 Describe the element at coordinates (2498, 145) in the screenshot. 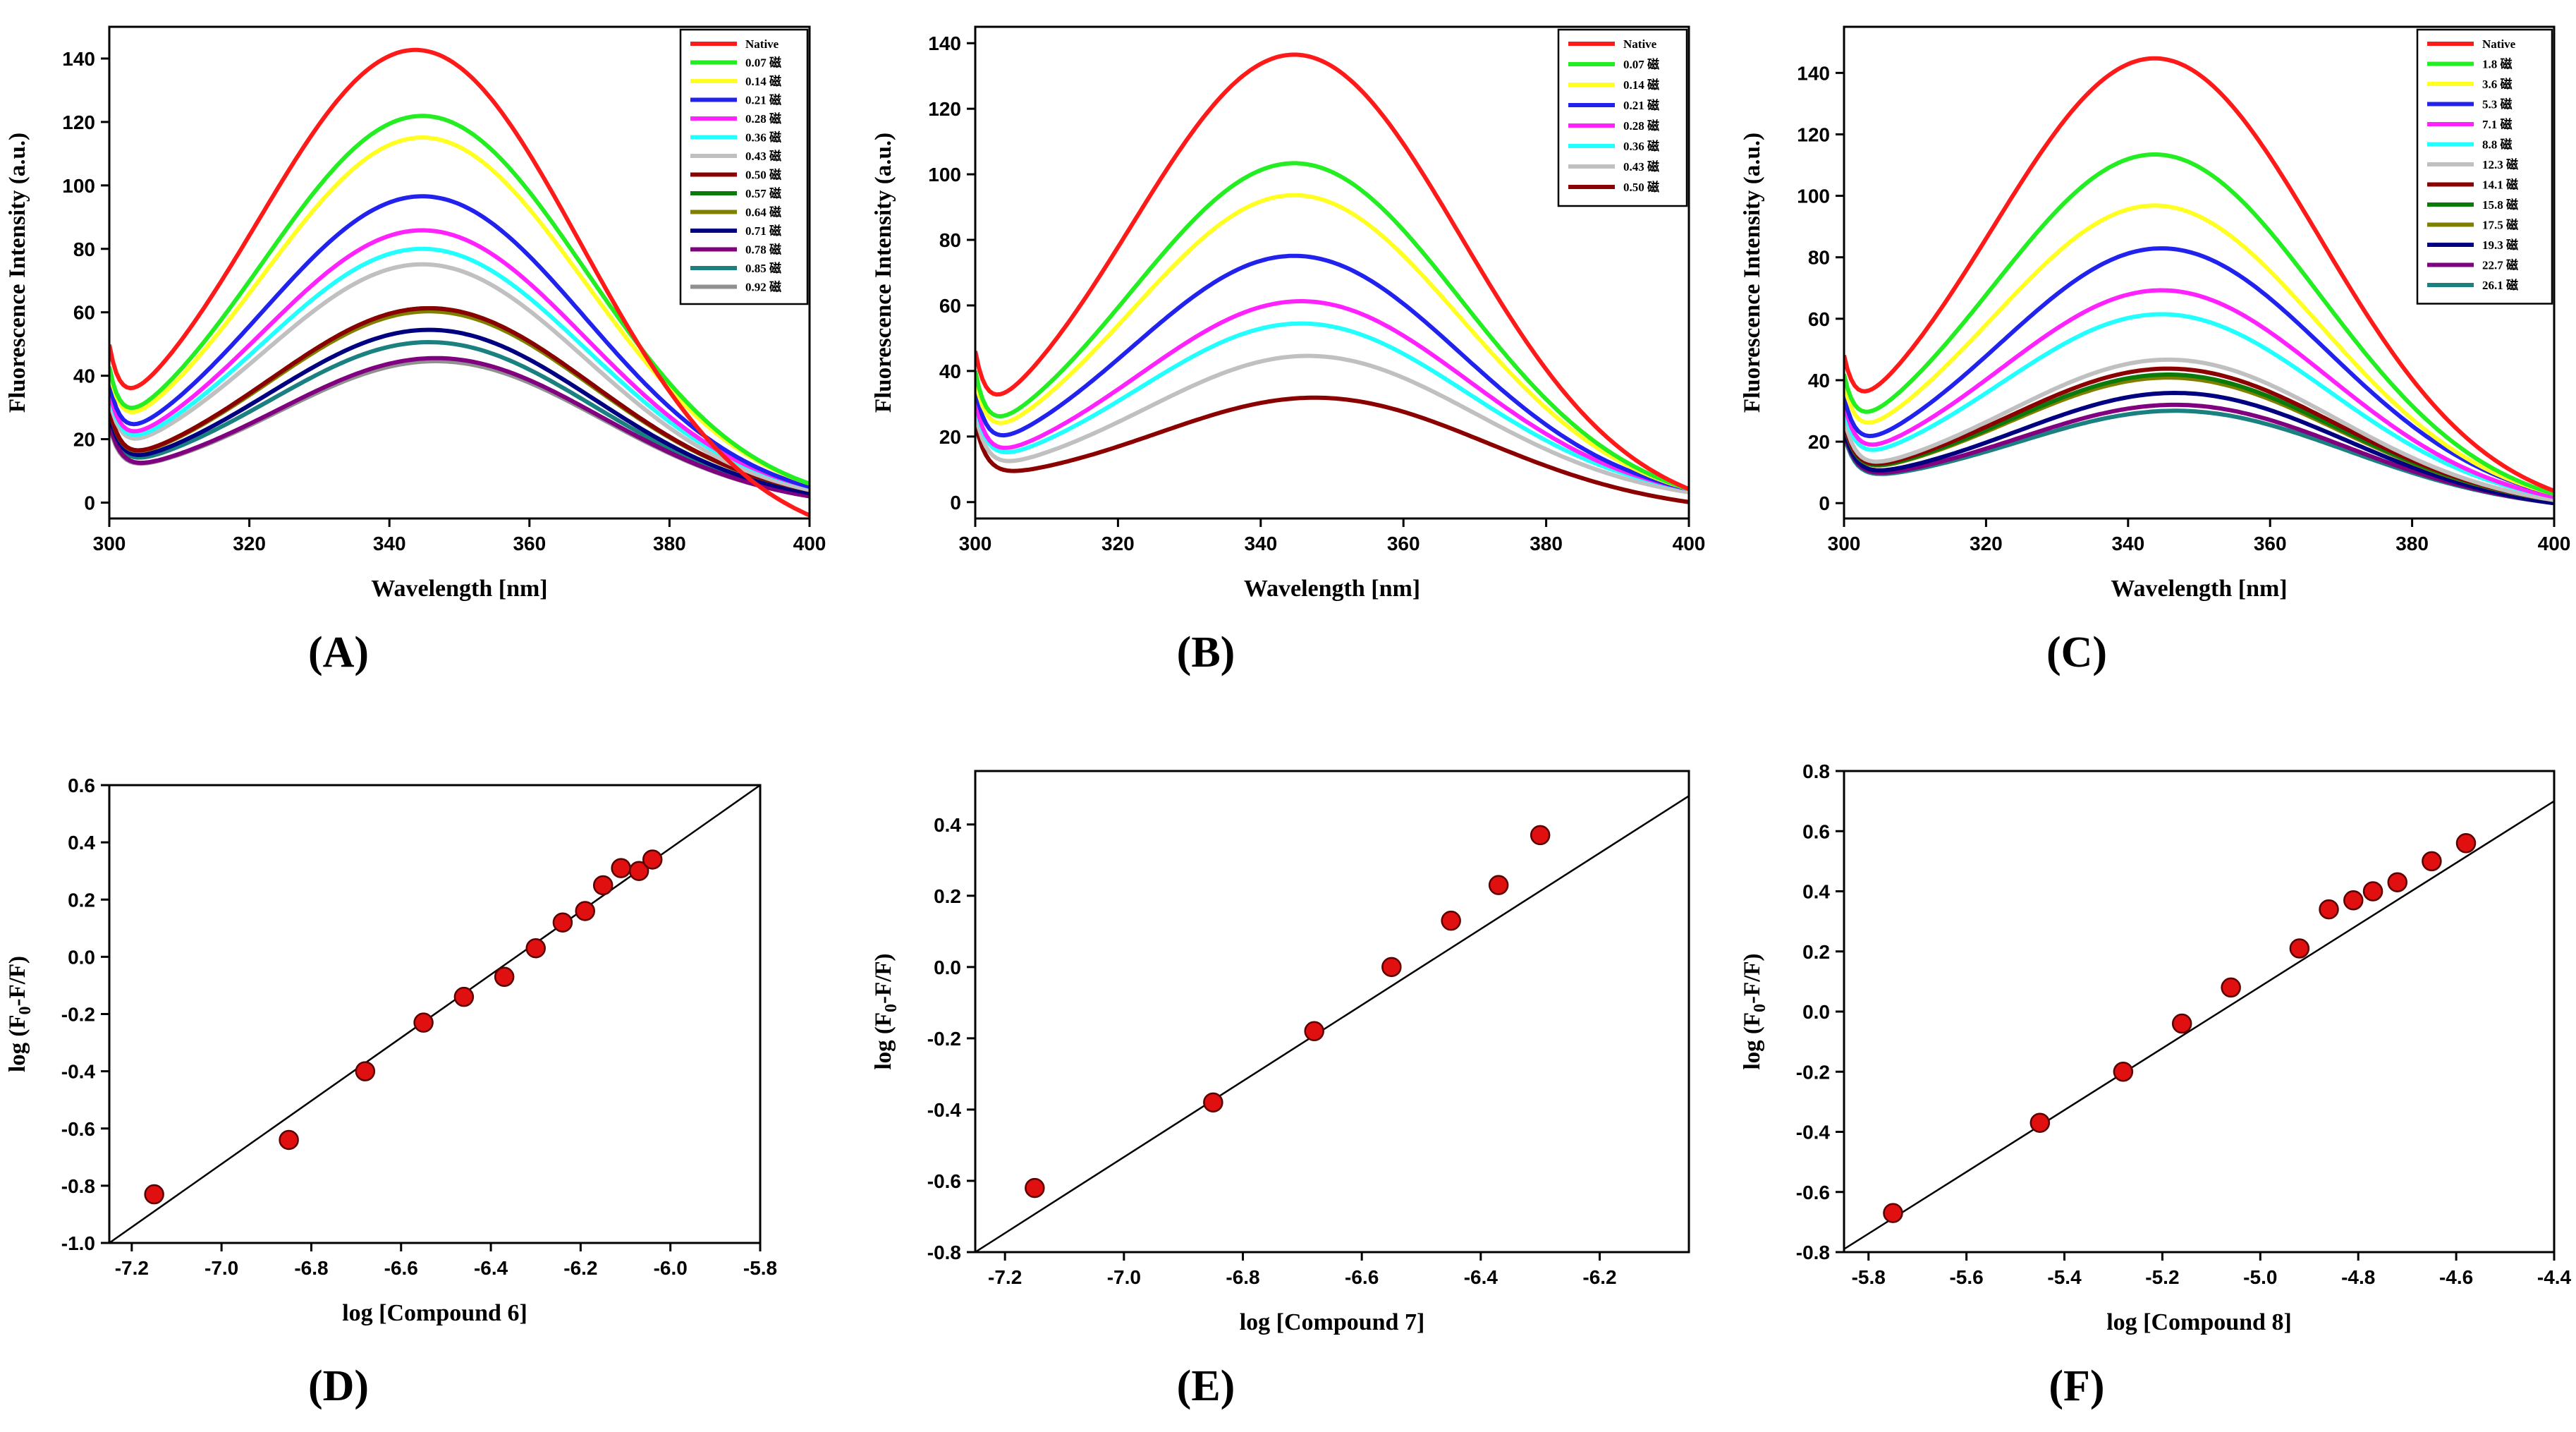

I see `legend-label: 8.8 磁` at that location.